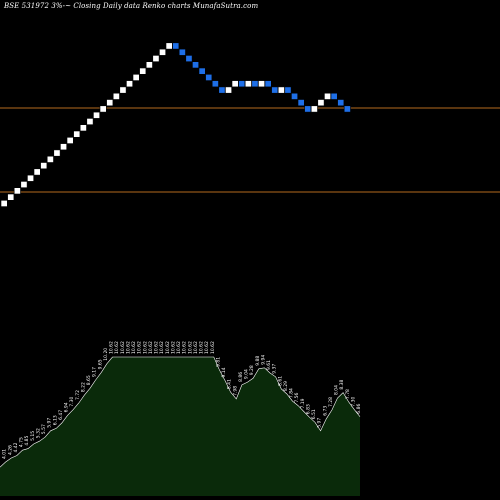  What do you see at coordinates (38, 433) in the screenshot?
I see `volume-value-label: 5.32` at bounding box center [38, 433].